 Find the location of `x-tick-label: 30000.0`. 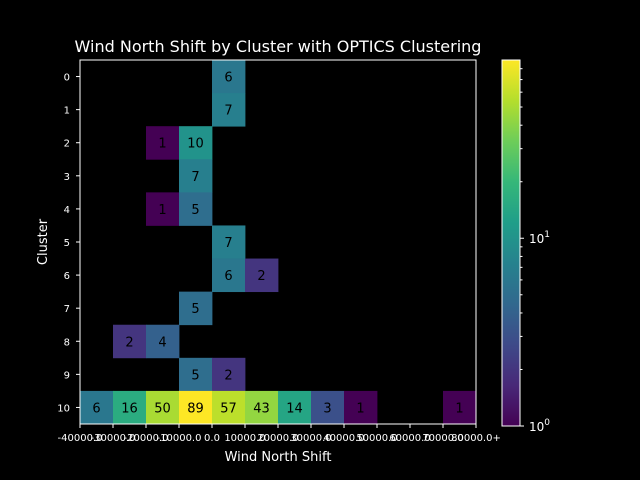

x-tick-label: 30000.0 is located at coordinates (310, 438).